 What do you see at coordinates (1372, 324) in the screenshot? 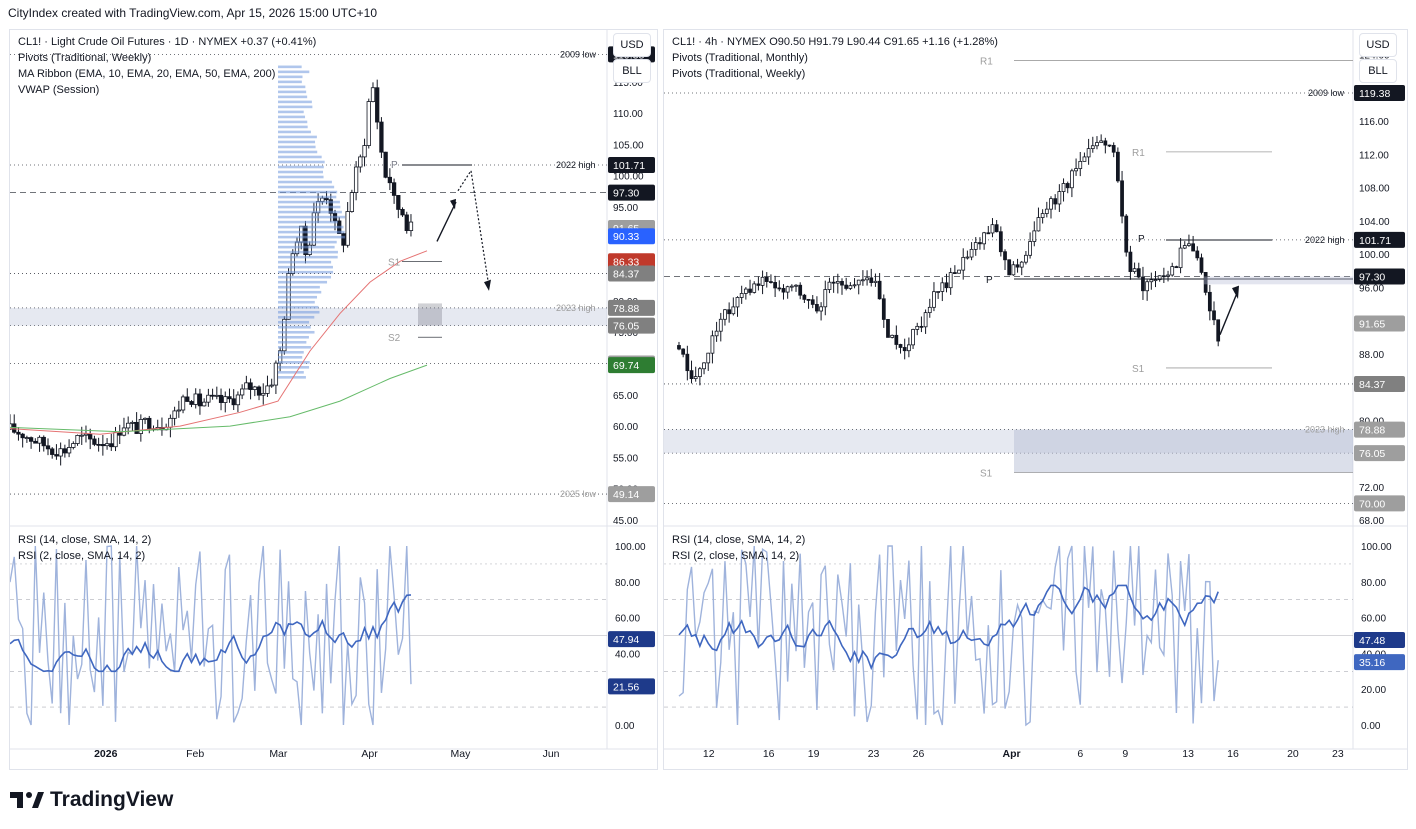
I see `price-badge-label: 91.65` at bounding box center [1372, 324].